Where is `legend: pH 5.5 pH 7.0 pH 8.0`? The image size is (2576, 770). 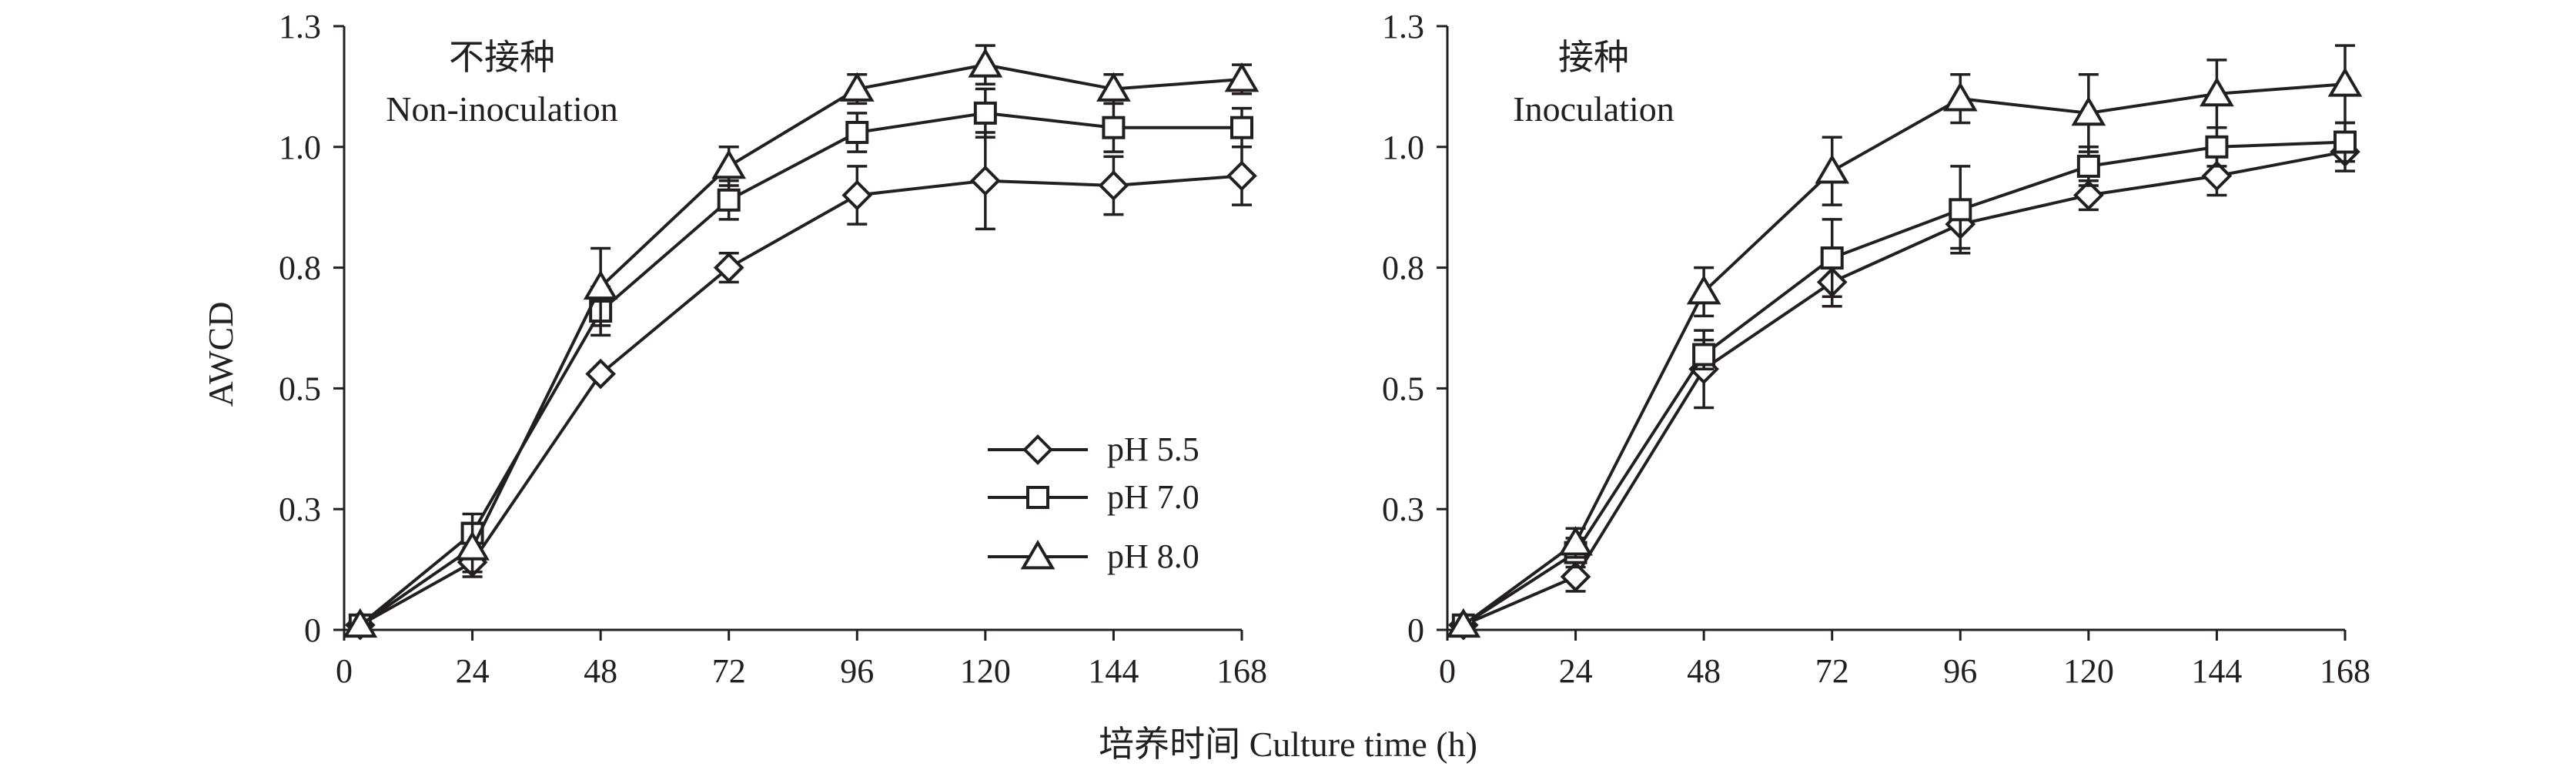
legend: pH 5.5 pH 7.0 pH 8.0 is located at coordinates (1094, 502).